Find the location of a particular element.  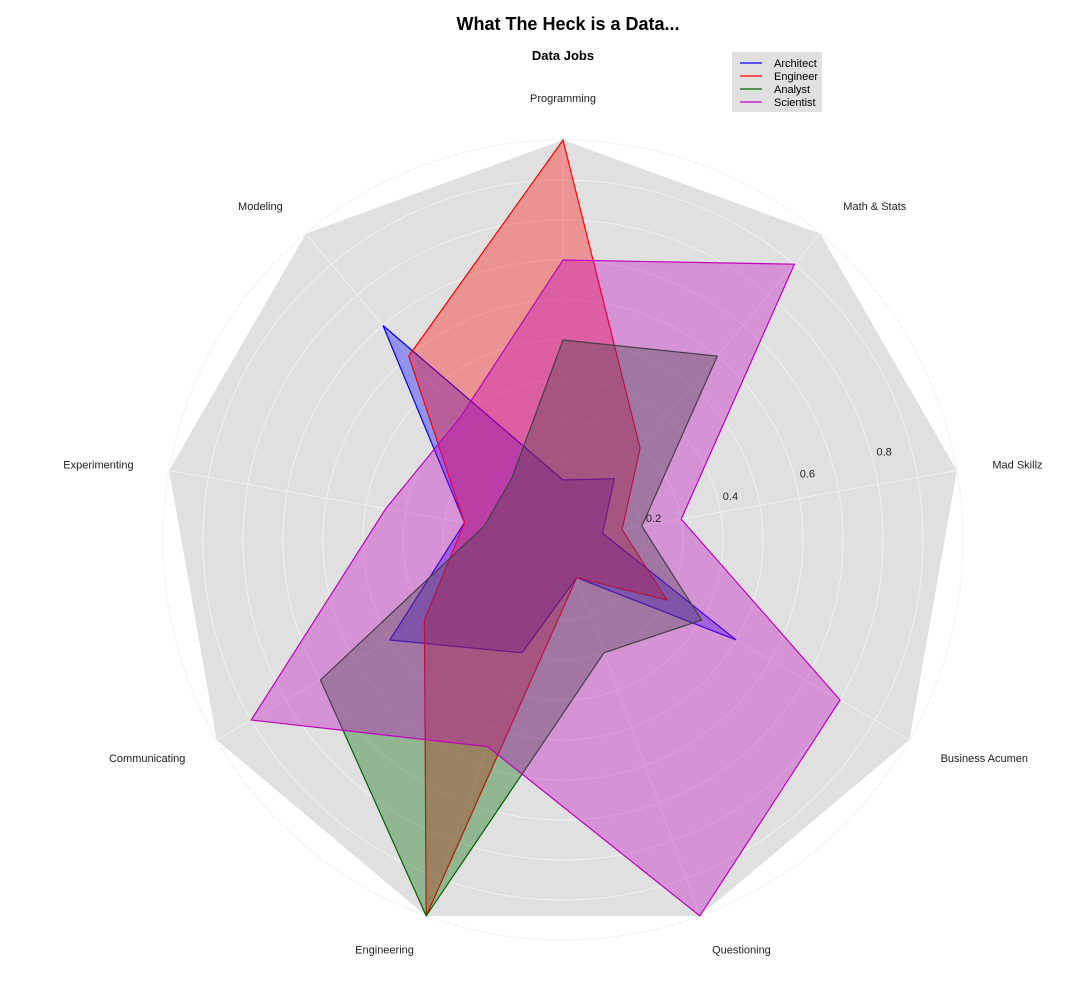

r-tick-label: 0.4 is located at coordinates (730, 497).